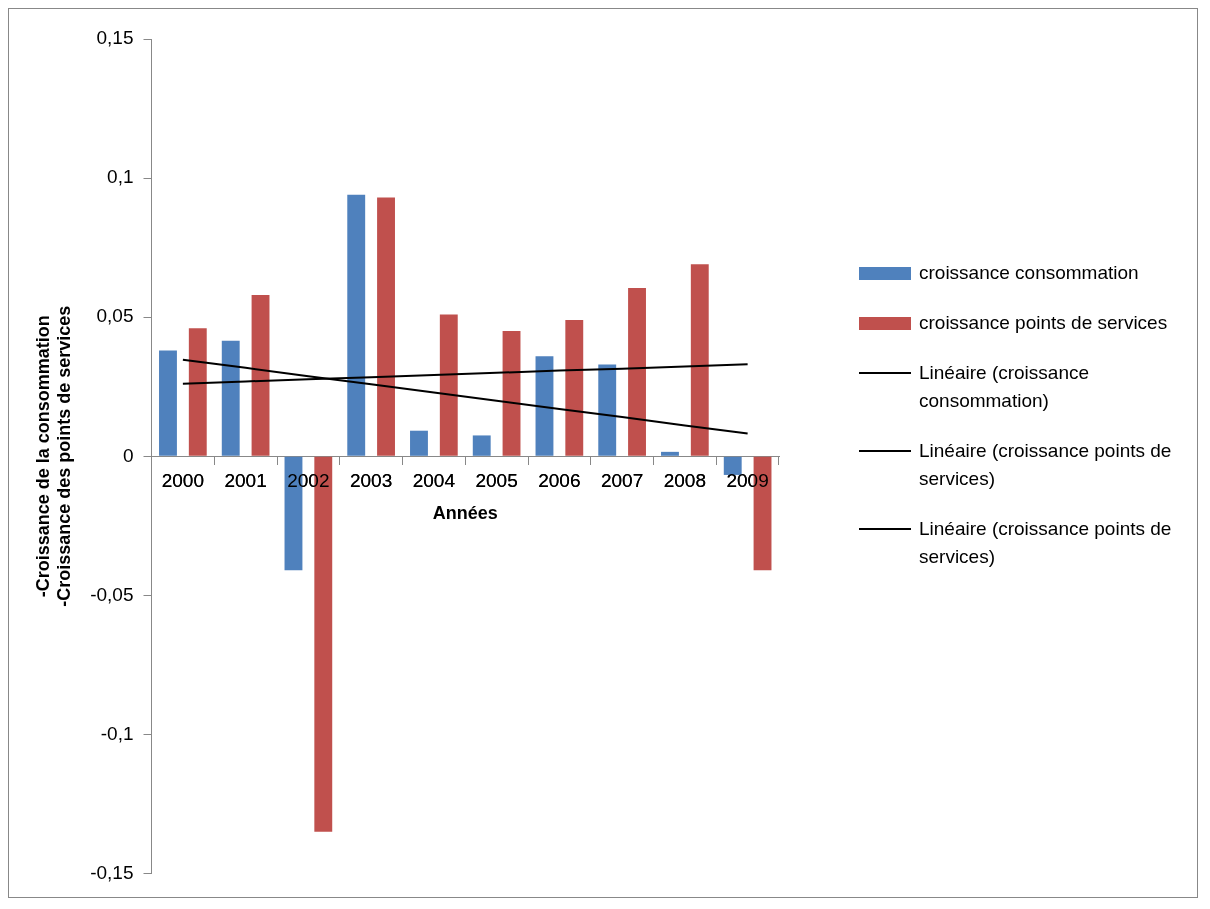  What do you see at coordinates (622, 480) in the screenshot?
I see `x-tick-label: 2007` at bounding box center [622, 480].